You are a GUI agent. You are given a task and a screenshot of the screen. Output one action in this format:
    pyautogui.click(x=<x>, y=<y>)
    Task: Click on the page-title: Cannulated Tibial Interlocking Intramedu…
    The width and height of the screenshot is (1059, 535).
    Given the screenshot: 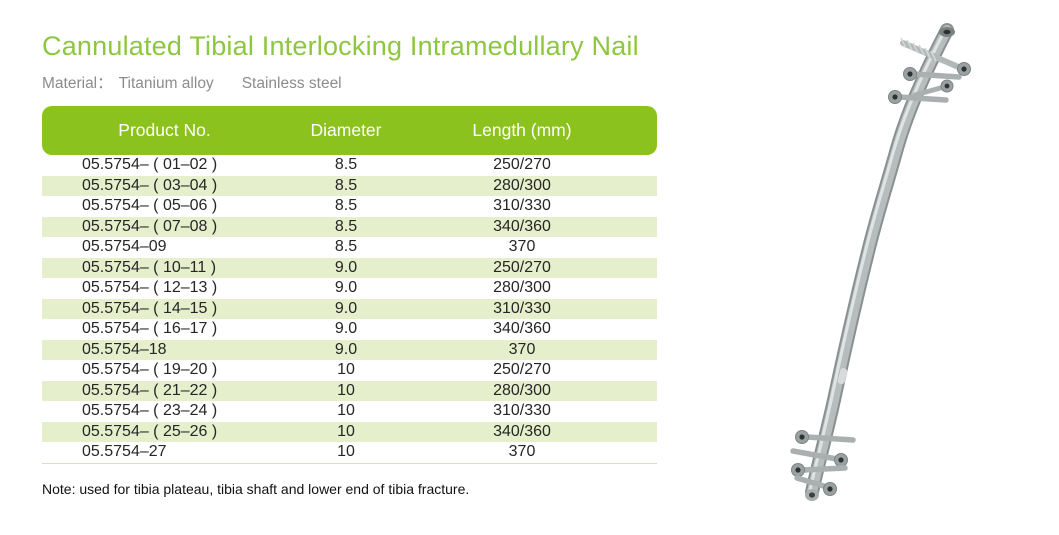 What is the action you would take?
    pyautogui.click(x=340, y=46)
    